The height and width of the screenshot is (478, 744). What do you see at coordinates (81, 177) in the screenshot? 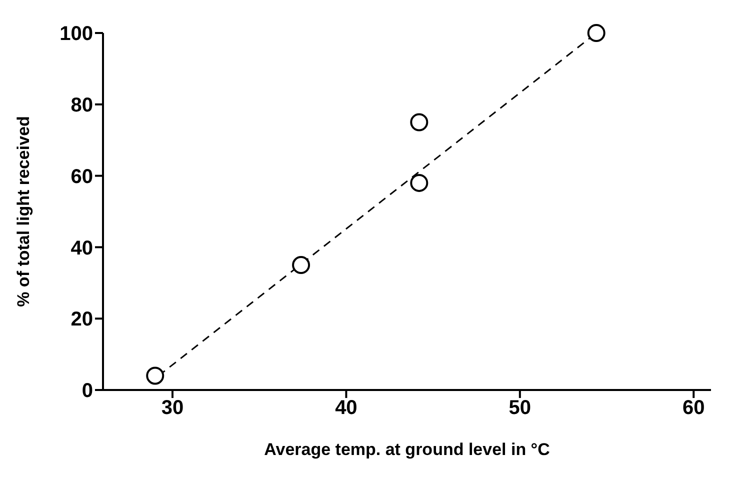
I see `y-tick-label: 60` at bounding box center [81, 177].